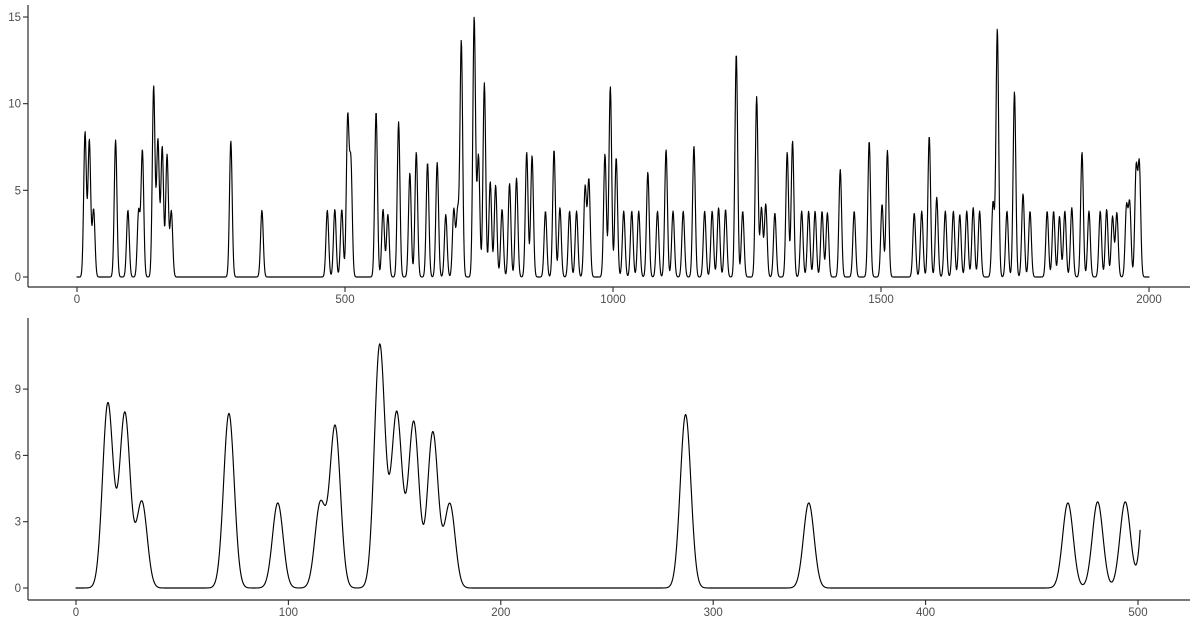 This screenshot has width=1200, height=633. I want to click on x-tick-label: 200, so click(500, 613).